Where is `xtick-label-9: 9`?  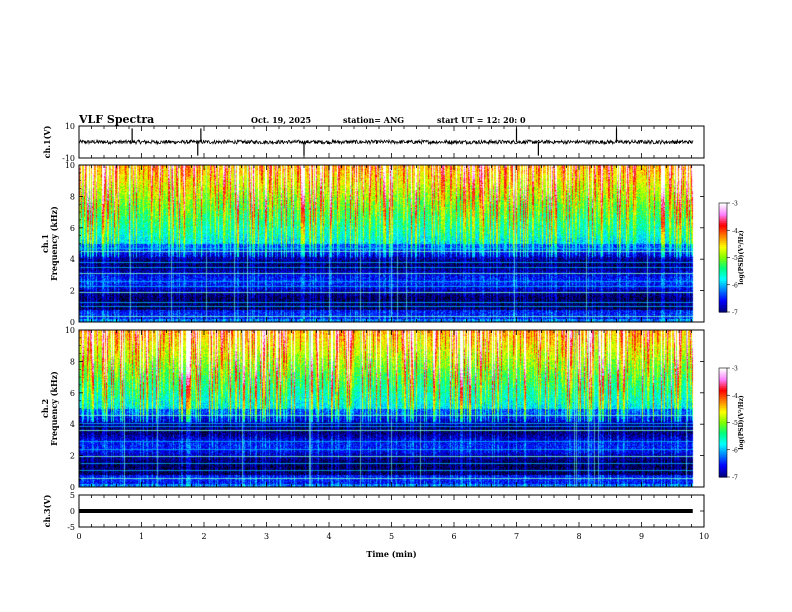
xtick-label-9: 9 is located at coordinates (641, 536).